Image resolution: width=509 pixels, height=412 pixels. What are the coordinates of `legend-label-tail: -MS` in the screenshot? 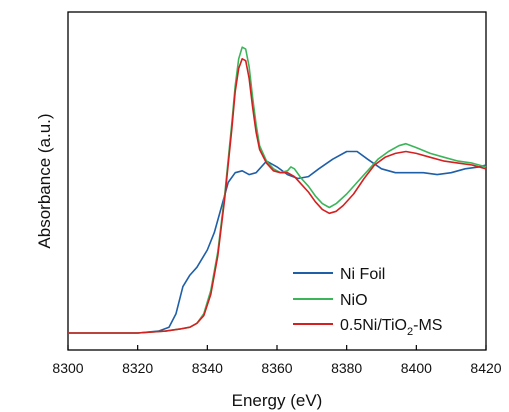 It's located at (427, 325).